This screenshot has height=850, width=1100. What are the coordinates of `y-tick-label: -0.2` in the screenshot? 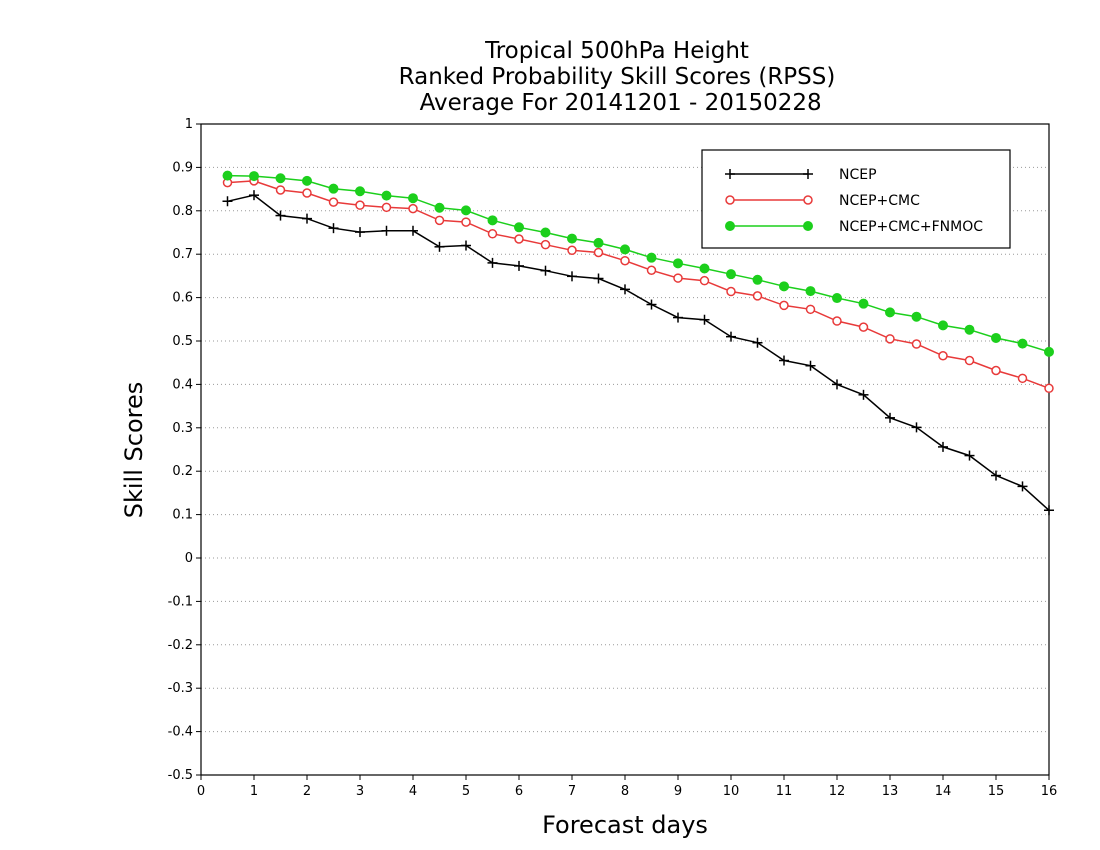 It's located at (180, 645).